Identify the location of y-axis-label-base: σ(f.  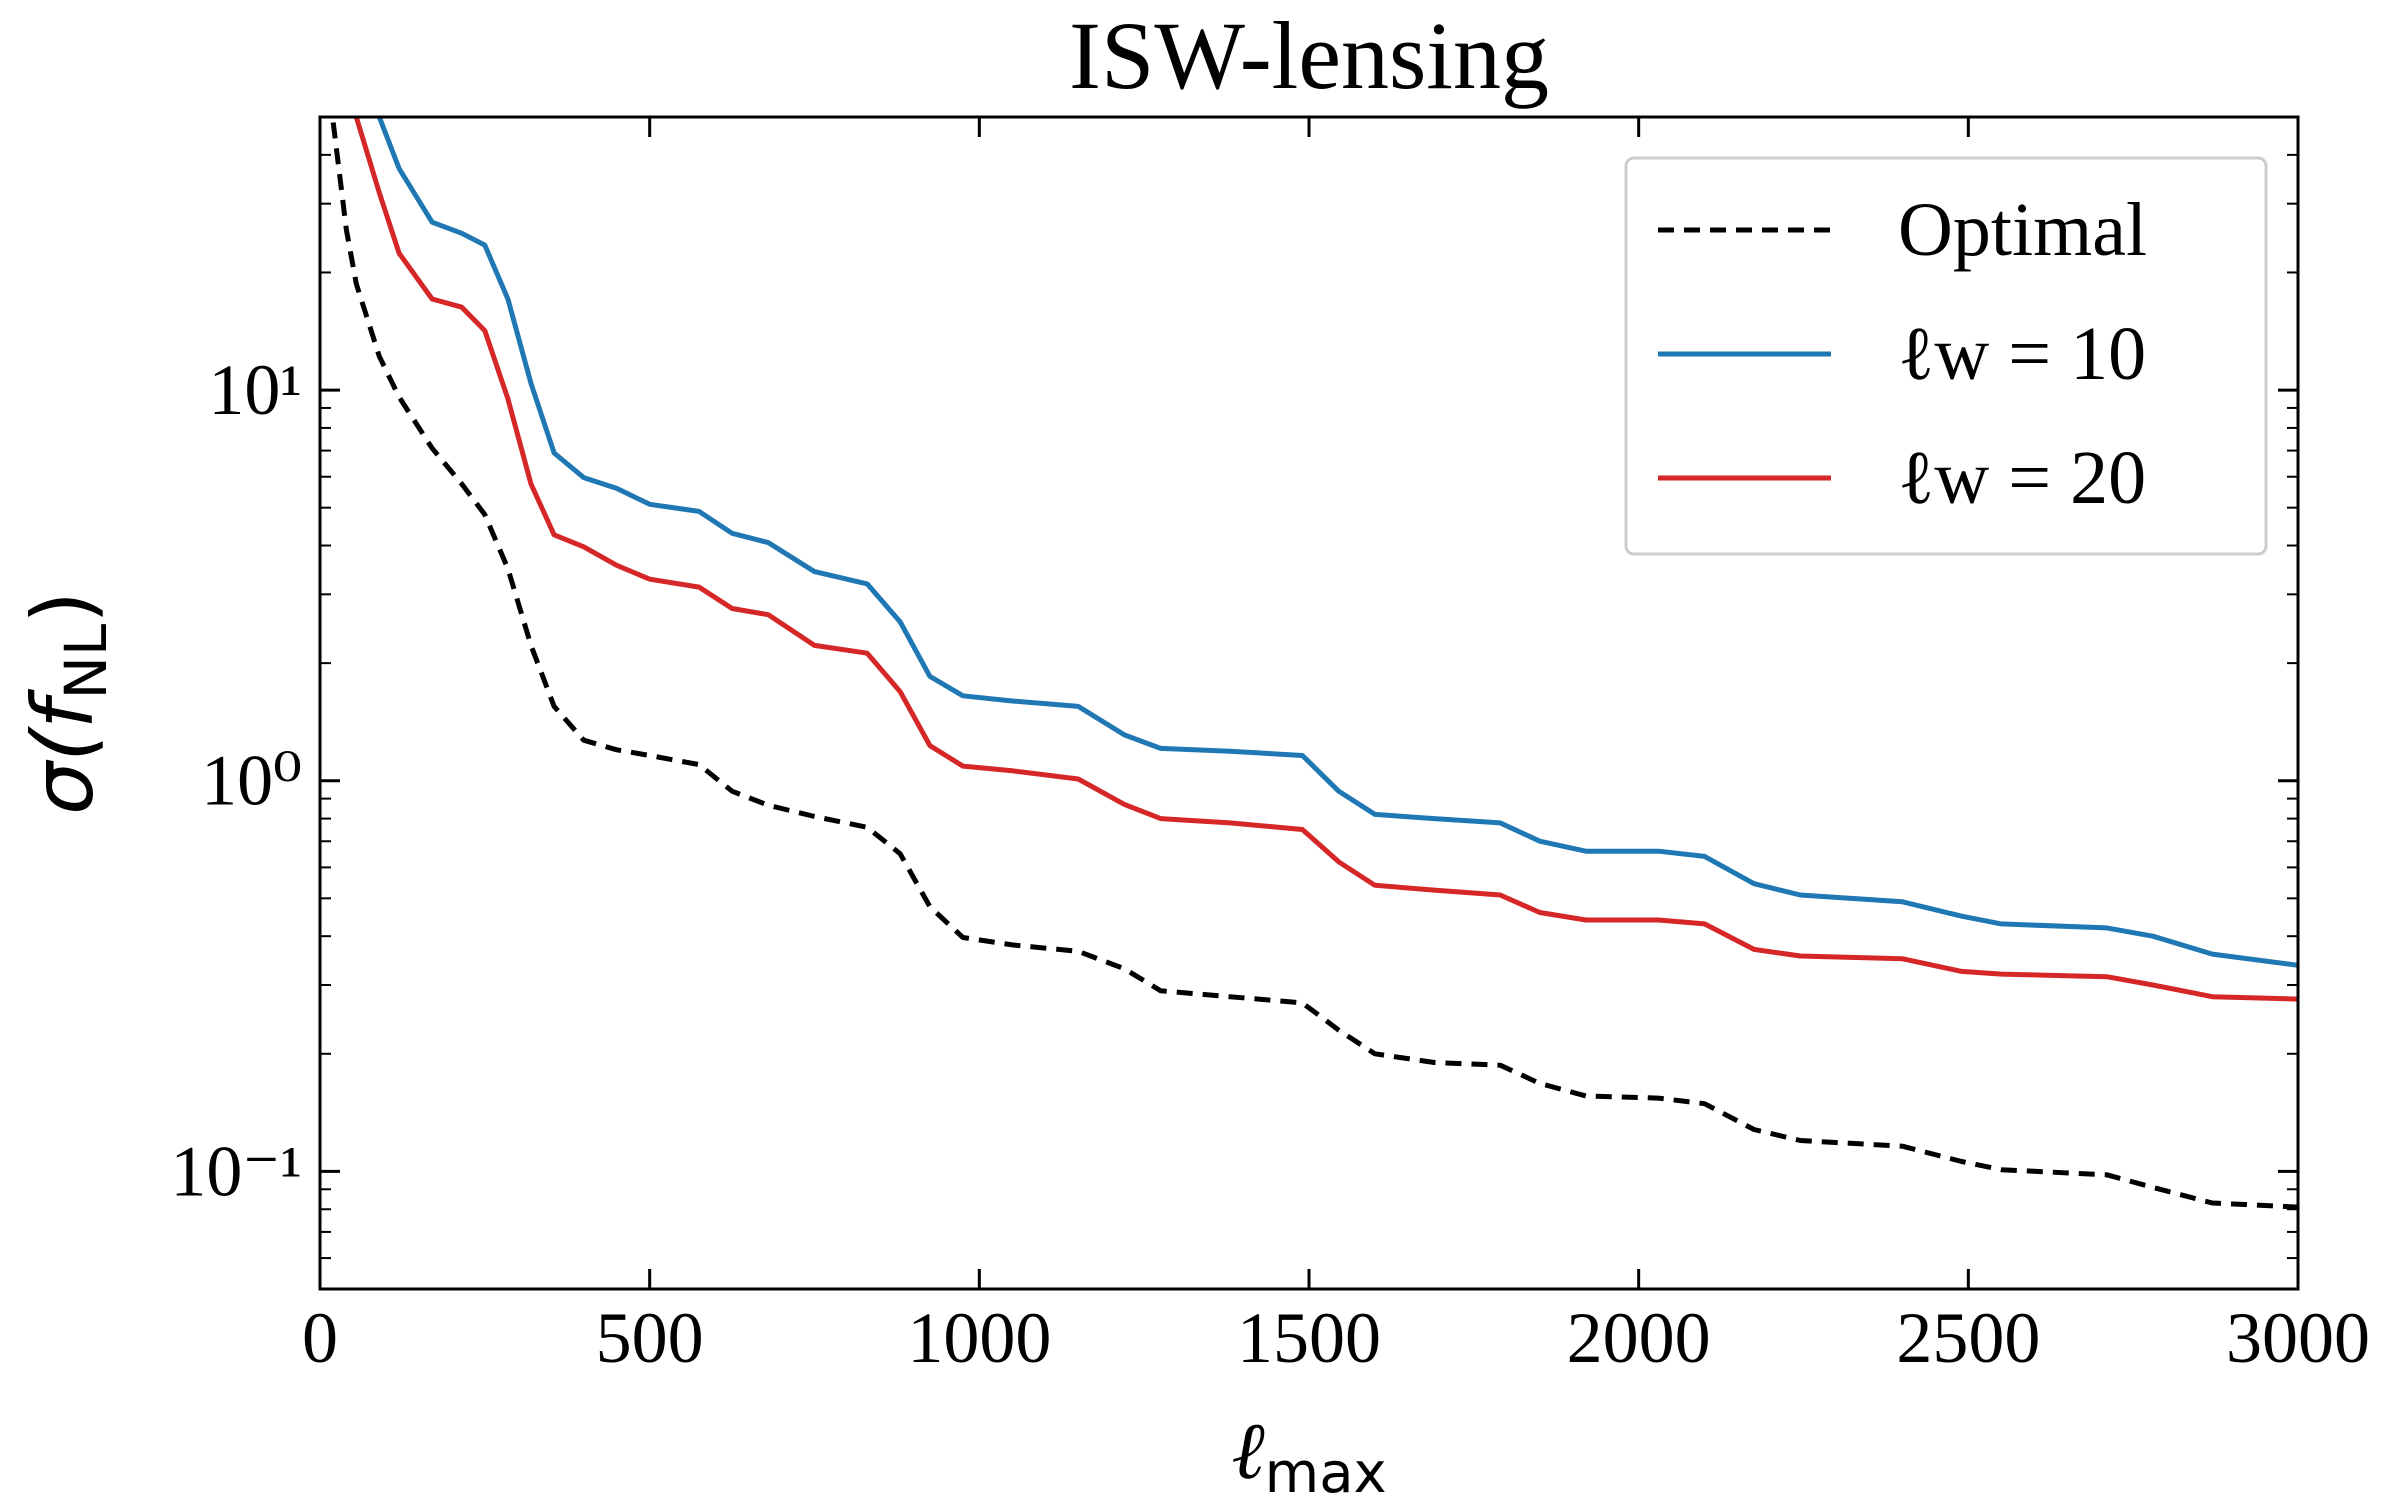
(63, 751).